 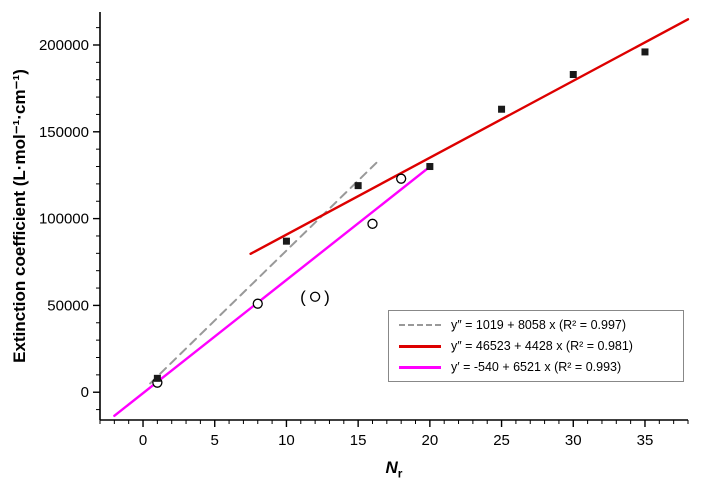 What do you see at coordinates (64, 132) in the screenshot?
I see `svg-text: 150000` at bounding box center [64, 132].